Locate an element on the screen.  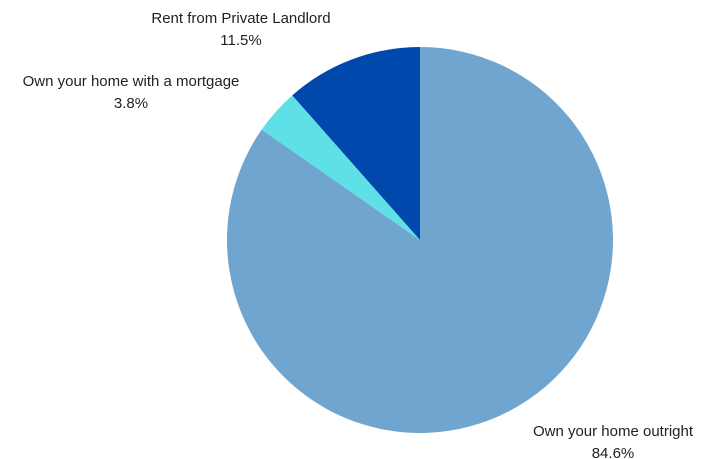
slice-label: Own your home with a mortgage is located at coordinates (131, 81).